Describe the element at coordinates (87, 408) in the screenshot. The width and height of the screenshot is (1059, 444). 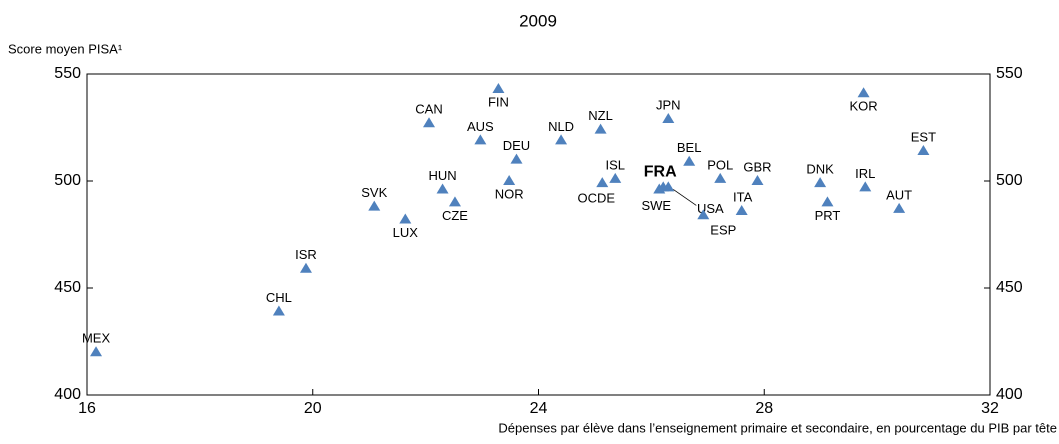
I see `x-tick-label: 16` at that location.